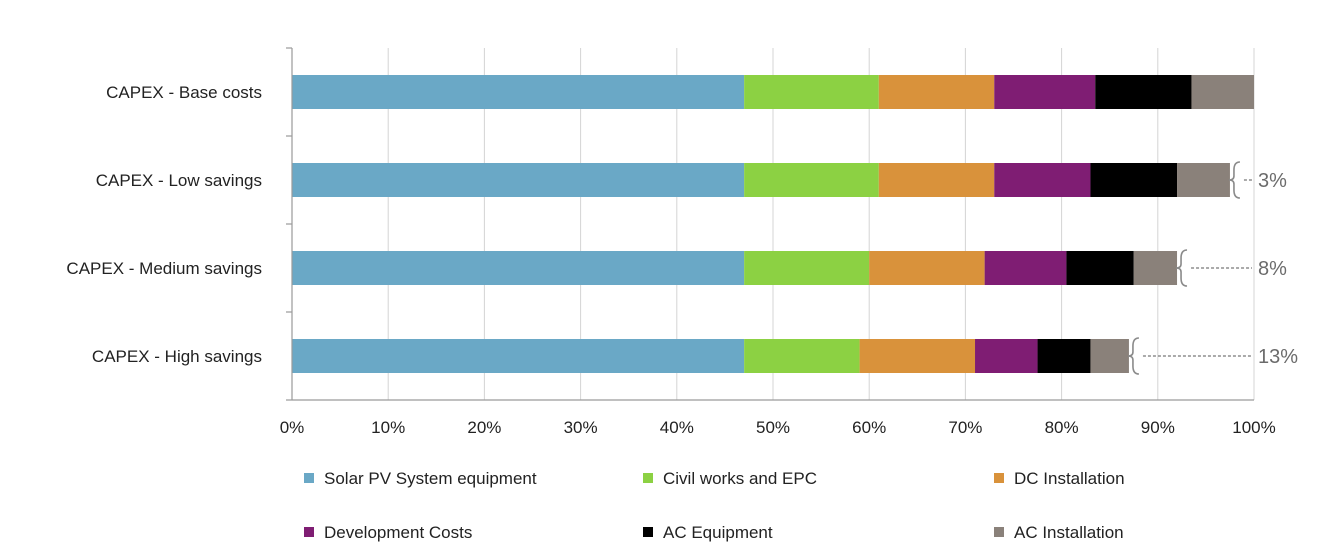 This screenshot has width=1344, height=558. I want to click on x-tick-label: 100%, so click(1253, 427).